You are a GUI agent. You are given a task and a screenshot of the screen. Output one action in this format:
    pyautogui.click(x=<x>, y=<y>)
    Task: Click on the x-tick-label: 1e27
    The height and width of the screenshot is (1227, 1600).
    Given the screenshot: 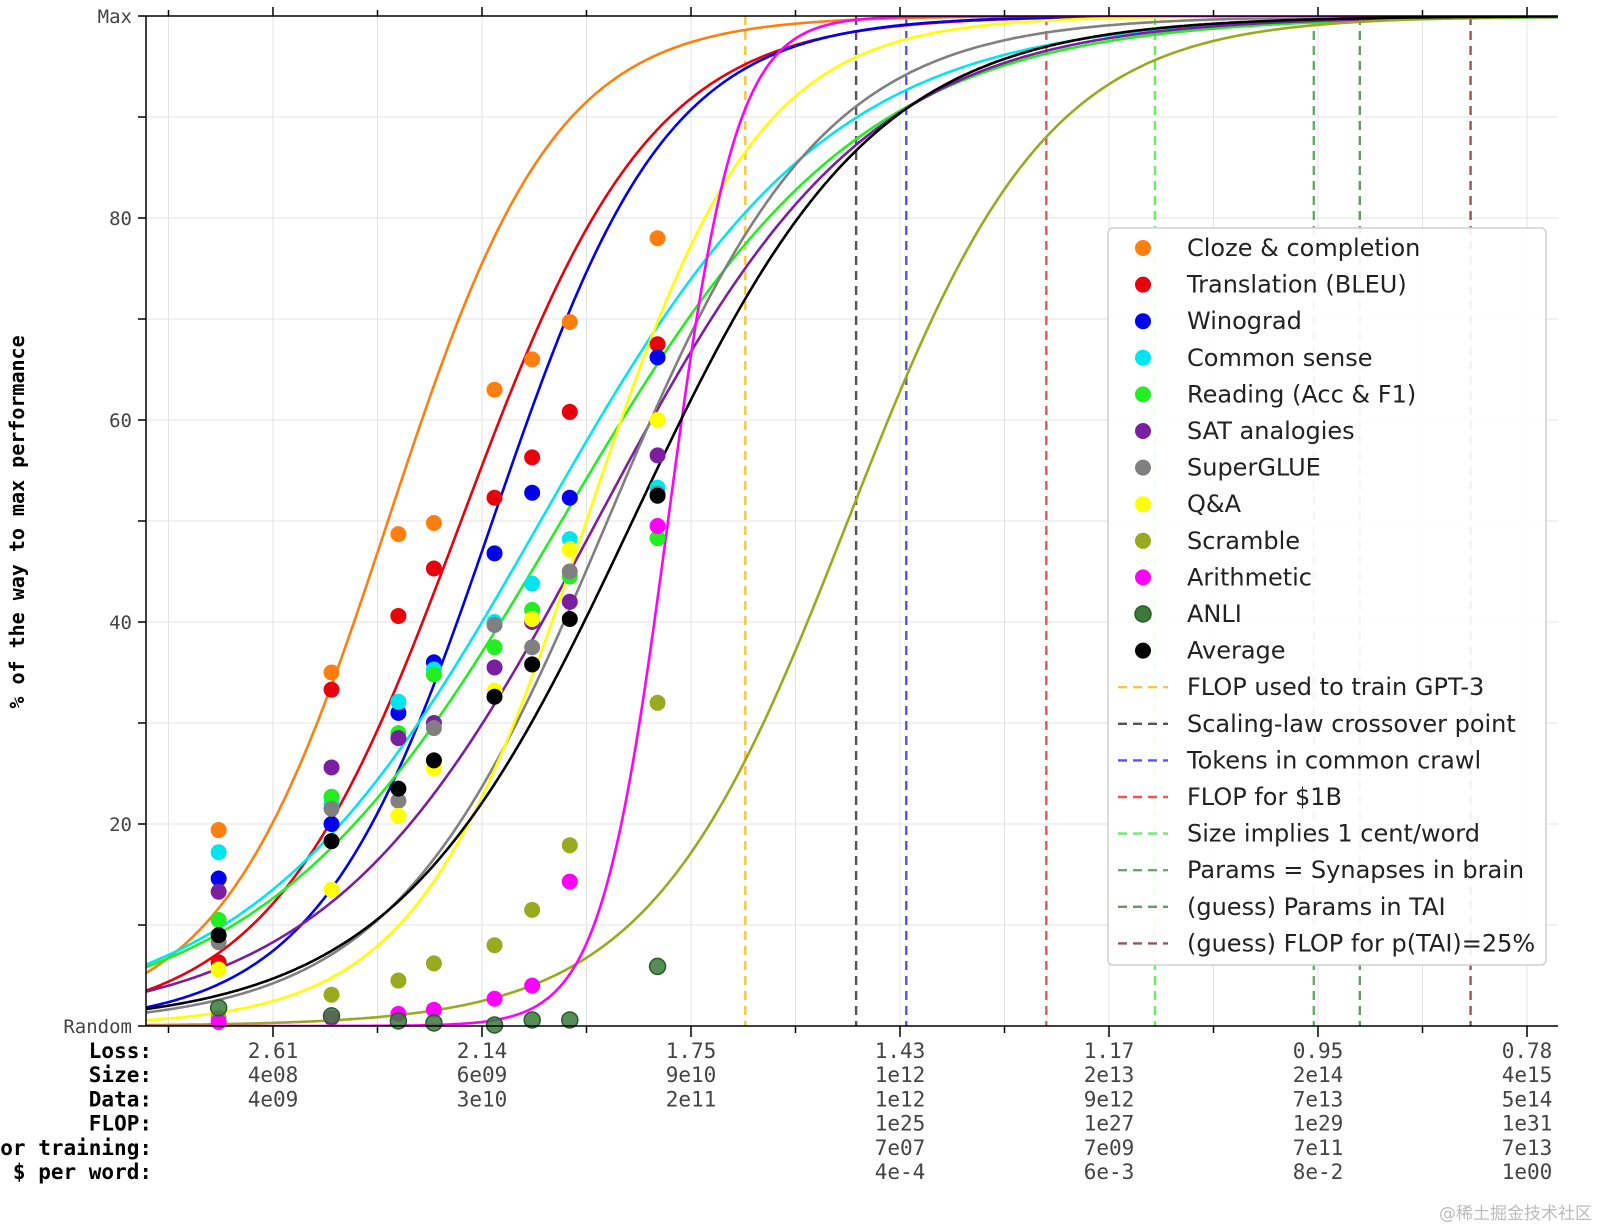 What is the action you would take?
    pyautogui.click(x=1109, y=1124)
    